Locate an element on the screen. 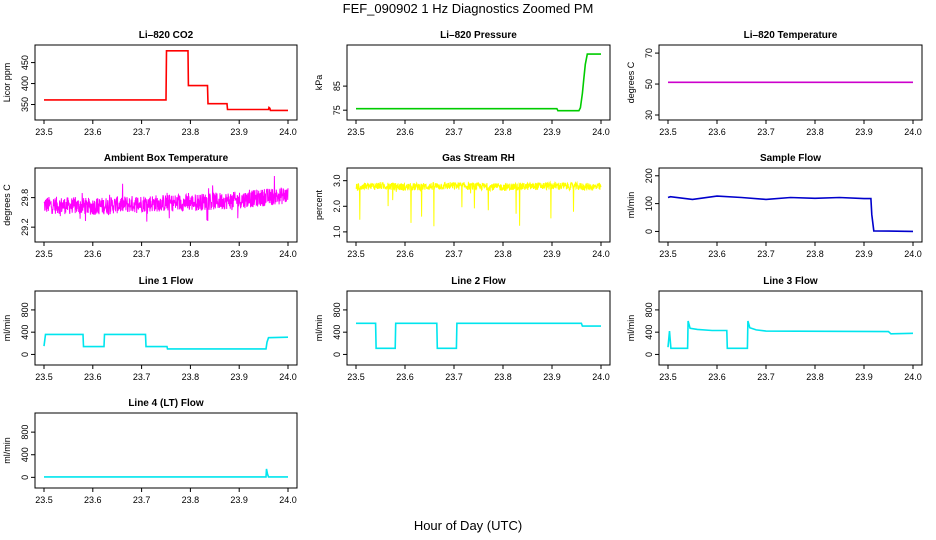  panel-title: Li–820 CO2 is located at coordinates (166, 35).